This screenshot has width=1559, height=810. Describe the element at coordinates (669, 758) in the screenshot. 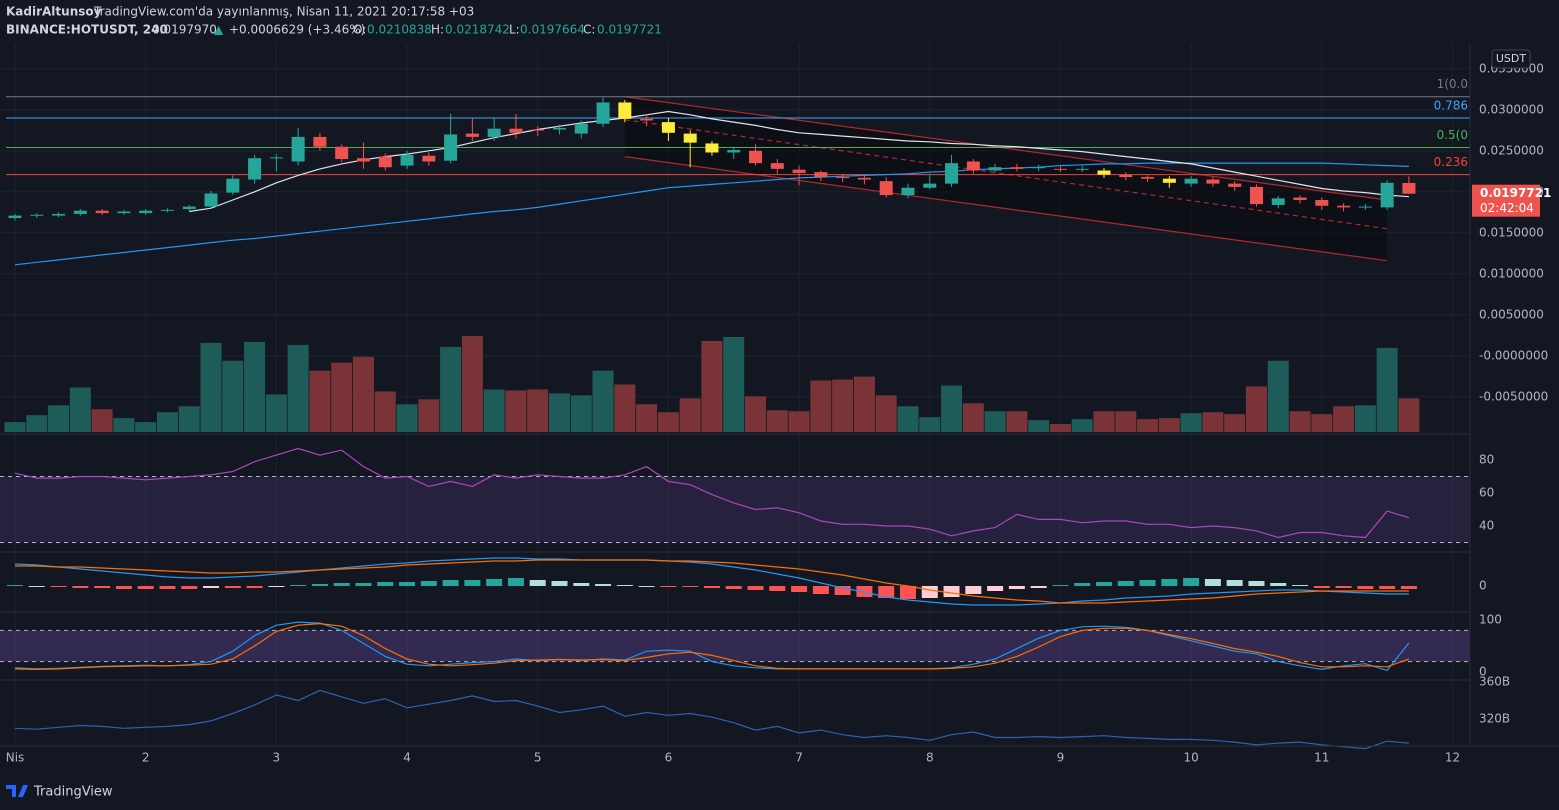

I see `x-tick-label: 6` at that location.